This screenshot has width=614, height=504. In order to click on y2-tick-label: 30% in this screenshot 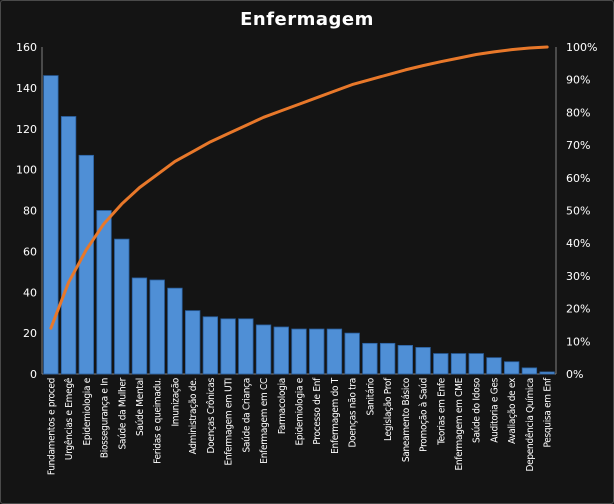, I will do `click(578, 276)`.